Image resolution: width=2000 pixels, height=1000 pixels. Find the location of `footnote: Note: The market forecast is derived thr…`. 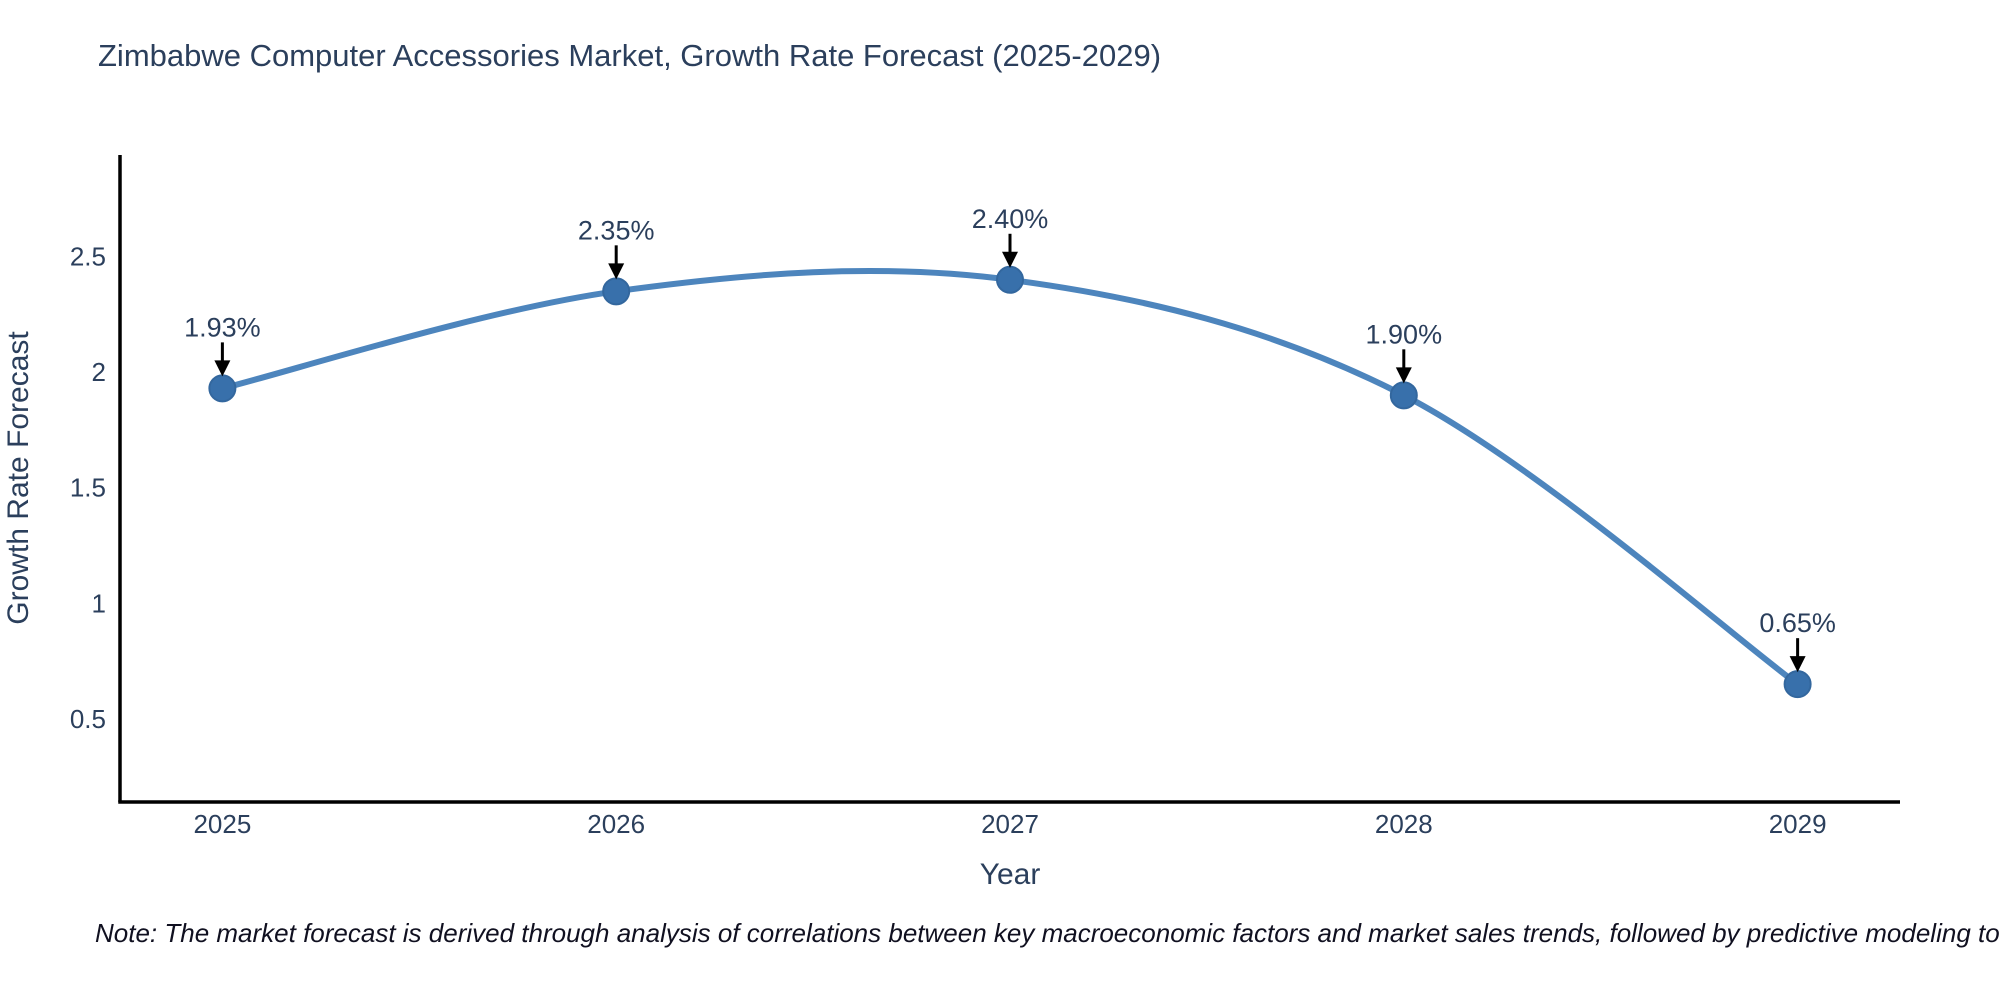

footnote: Note: The market forecast is derived thr… is located at coordinates (1047, 933).